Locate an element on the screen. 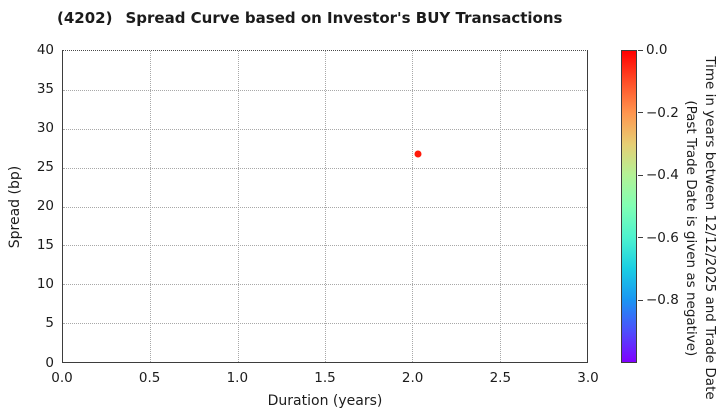 Image resolution: width=720 pixels, height=420 pixels. y-tick-label: 40 is located at coordinates (45, 49).